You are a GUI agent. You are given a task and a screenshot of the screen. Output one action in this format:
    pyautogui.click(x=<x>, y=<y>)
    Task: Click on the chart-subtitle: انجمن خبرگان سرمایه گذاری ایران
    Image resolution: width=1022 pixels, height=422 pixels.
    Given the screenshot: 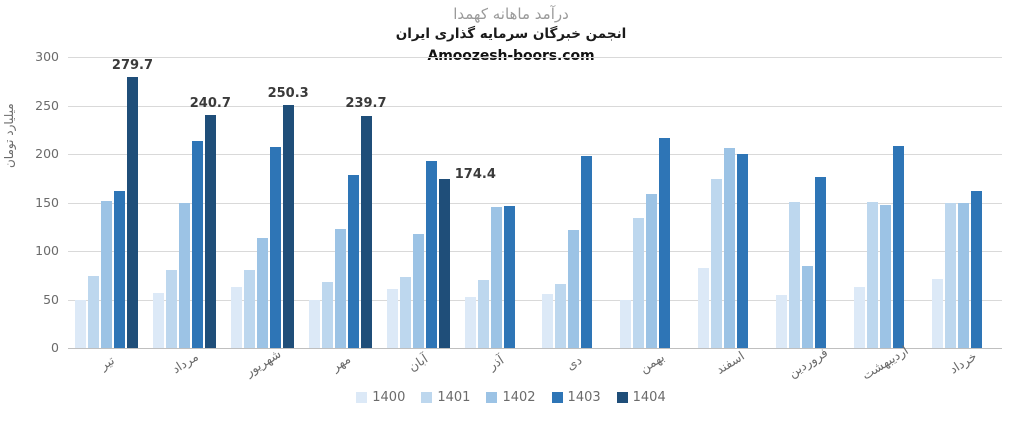 What is the action you would take?
    pyautogui.click(x=511, y=34)
    